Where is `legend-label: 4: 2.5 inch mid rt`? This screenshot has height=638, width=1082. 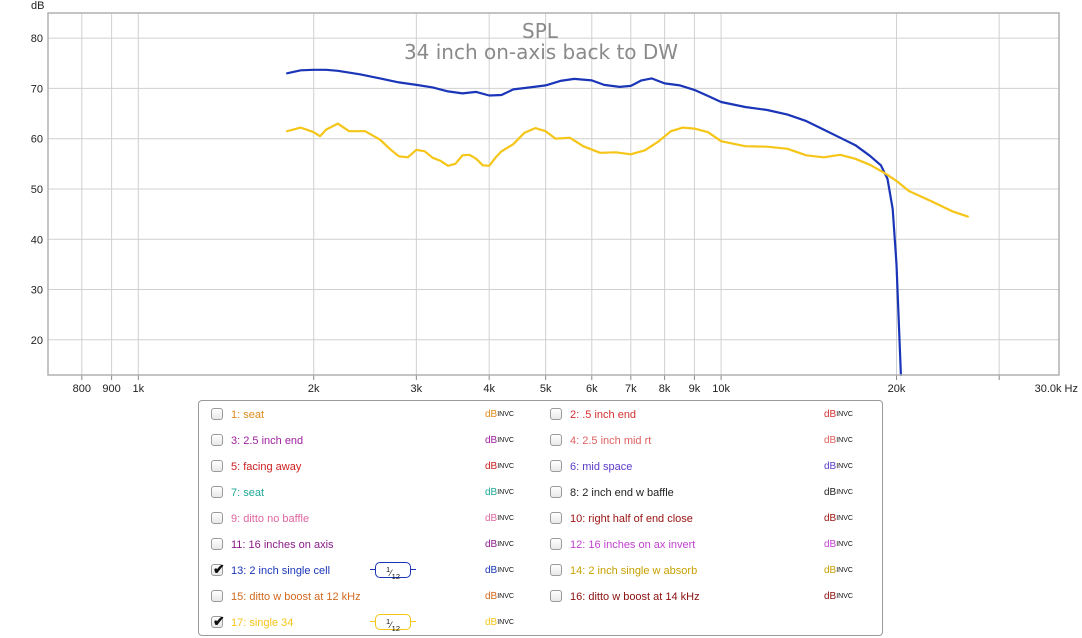
legend-label: 4: 2.5 inch mid rt is located at coordinates (611, 441).